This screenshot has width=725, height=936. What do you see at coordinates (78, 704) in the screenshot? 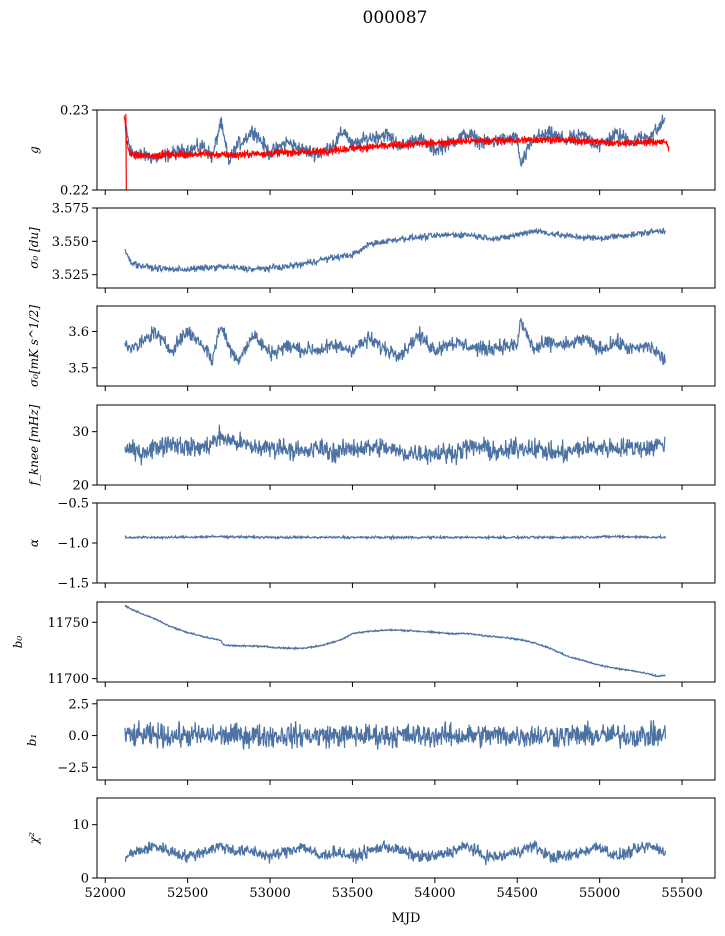
I see `y-tick-label-b1-2: 2.5` at bounding box center [78, 704].